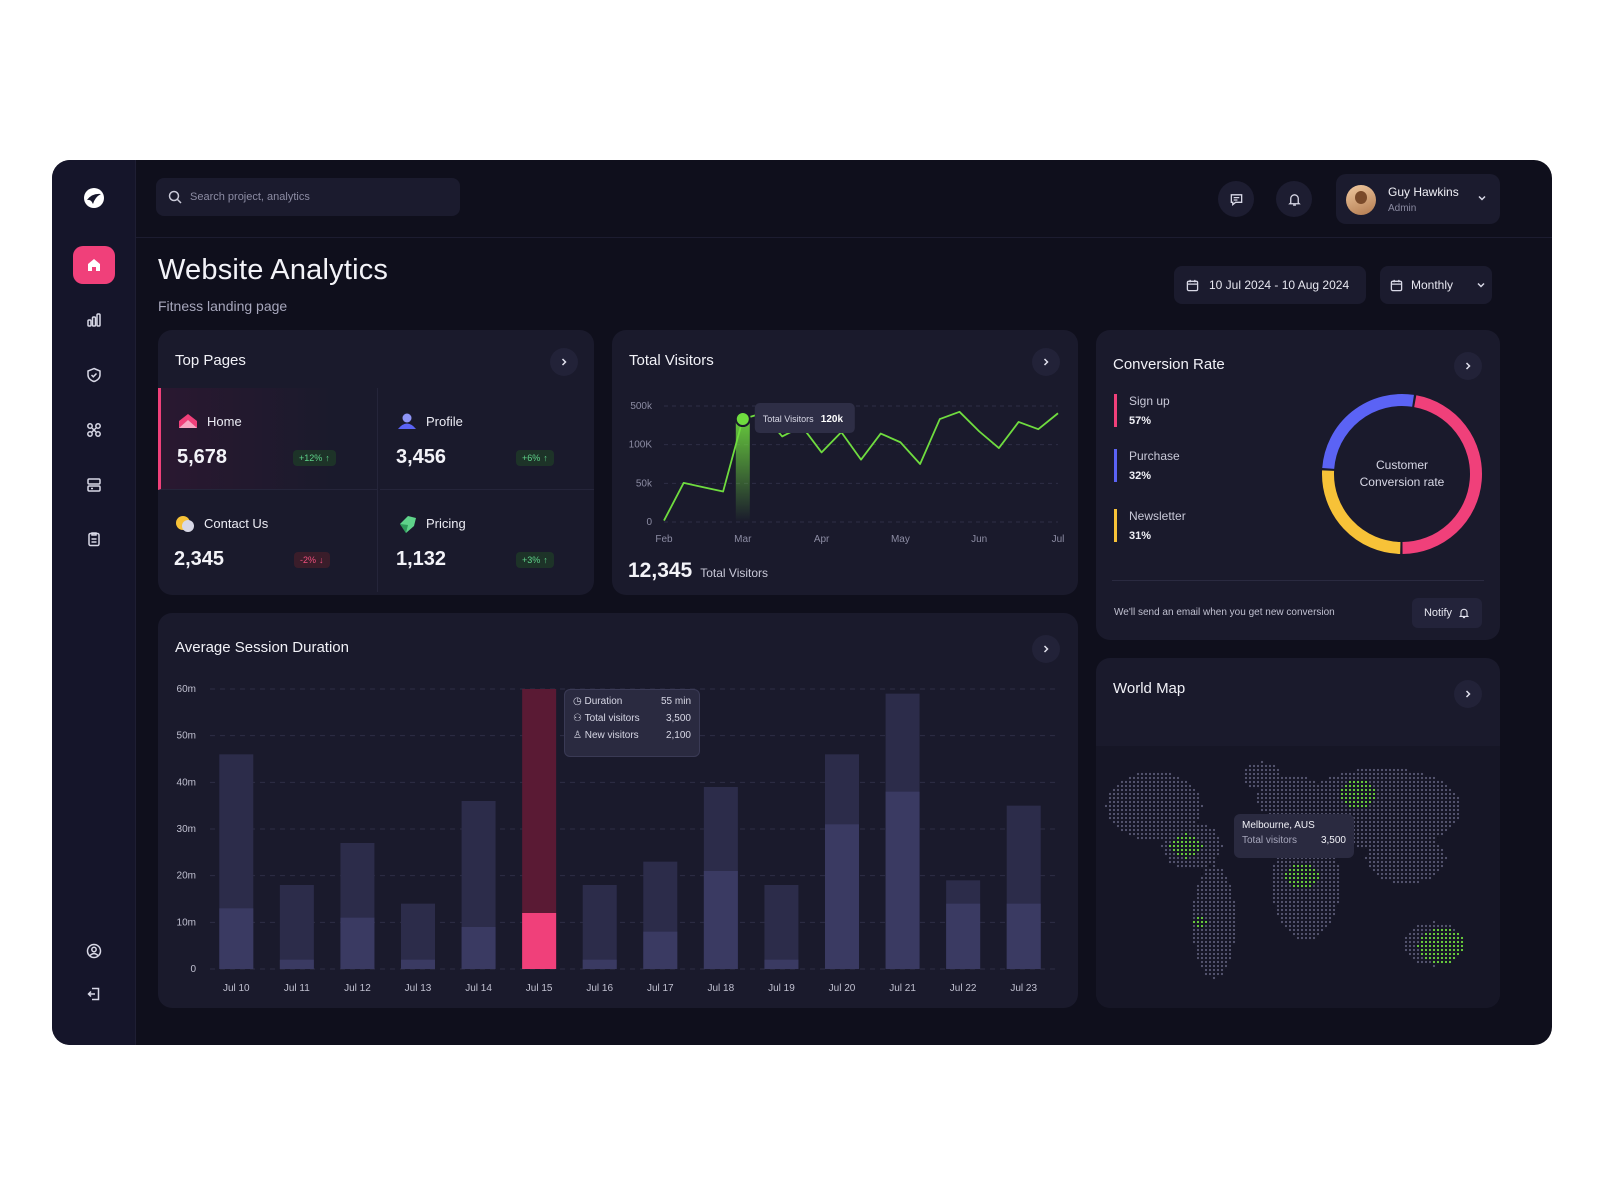  What do you see at coordinates (94, 485) in the screenshot?
I see `nav-server-icon` at bounding box center [94, 485].